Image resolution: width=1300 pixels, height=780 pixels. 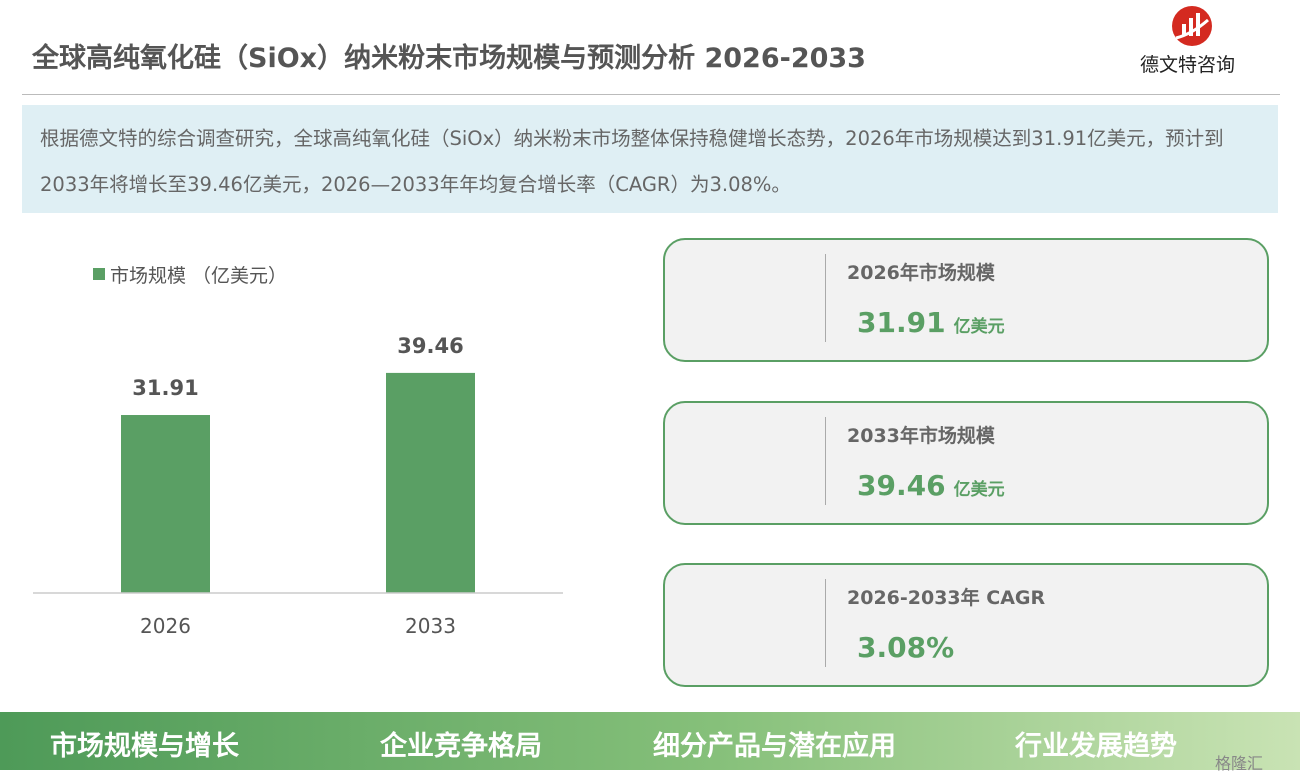 What do you see at coordinates (1239, 763) in the screenshot?
I see `watermark: 格隆汇` at bounding box center [1239, 763].